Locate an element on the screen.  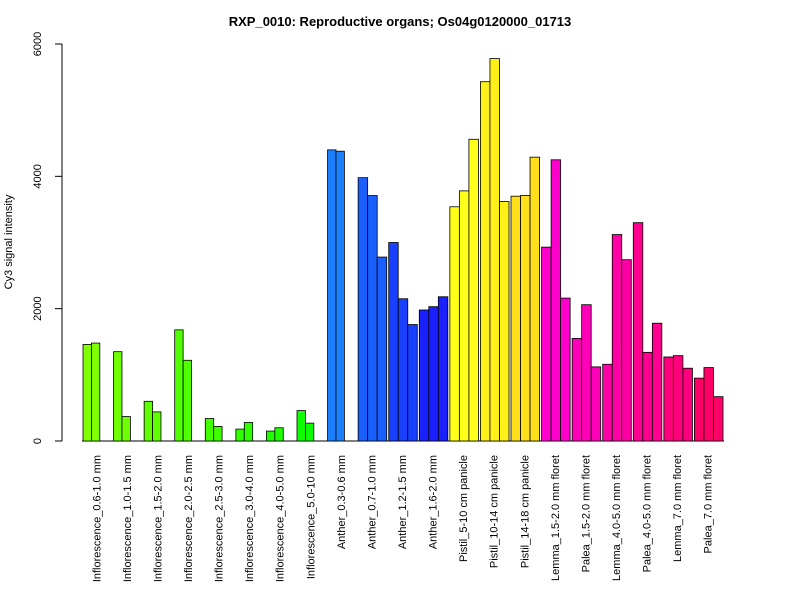
x-category-label: Palea_7.0 mm floret is located at coordinates (709, 504).